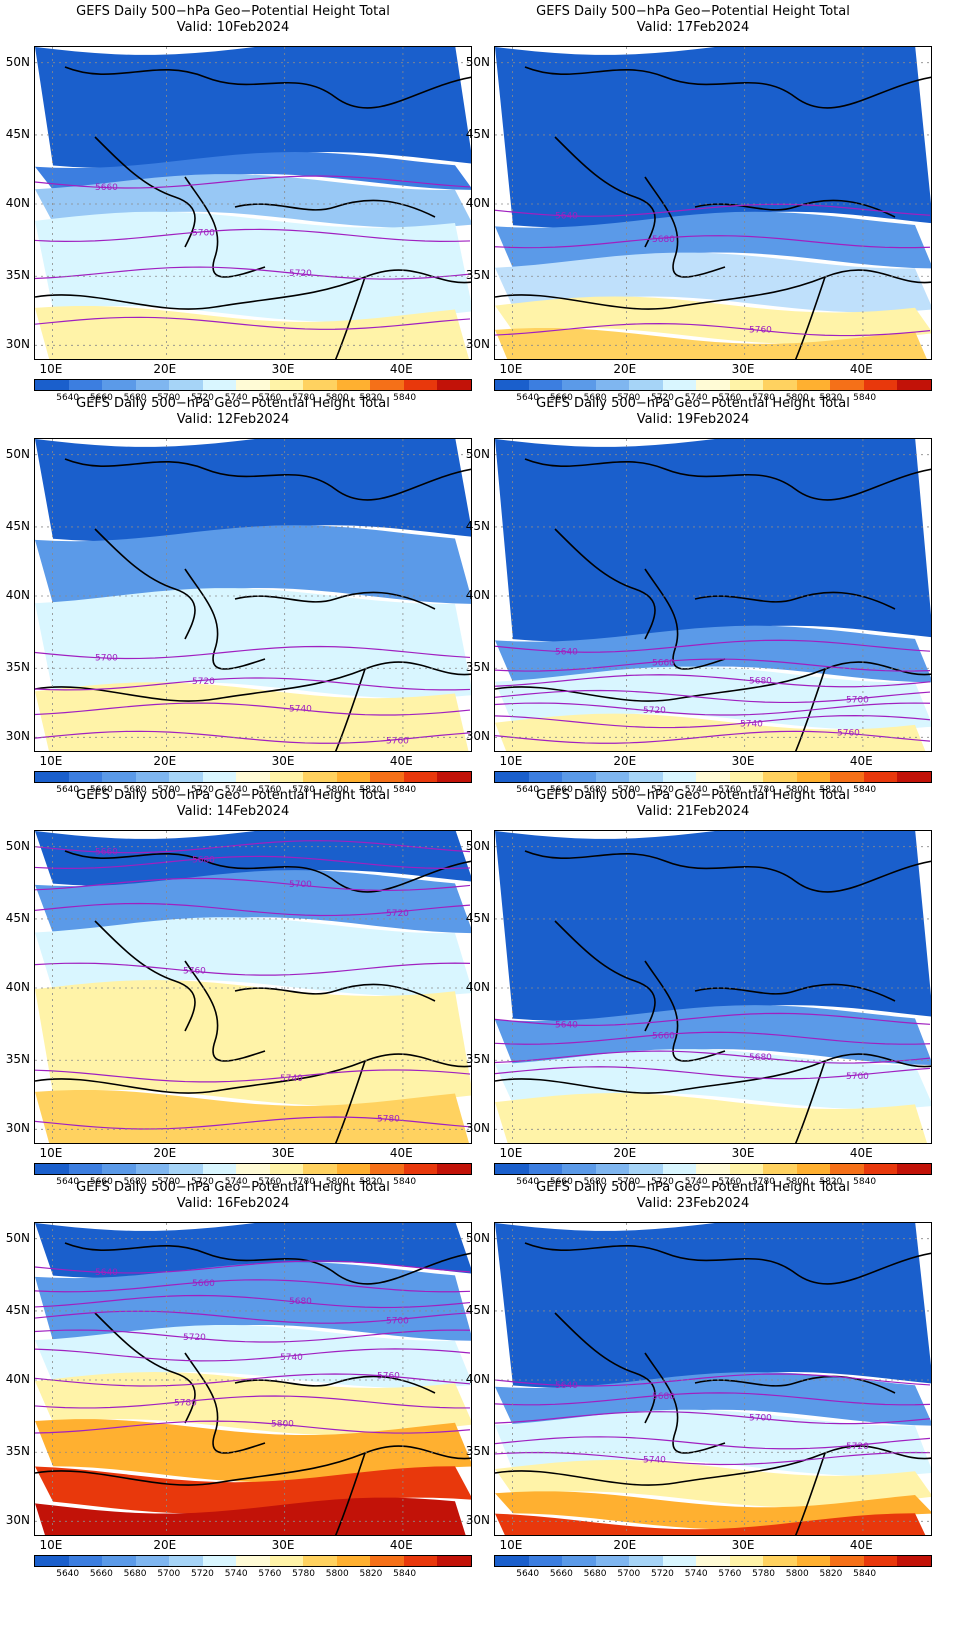  Describe the element at coordinates (282, 1425) in the screenshot. I see `contour-label: 5800` at that location.